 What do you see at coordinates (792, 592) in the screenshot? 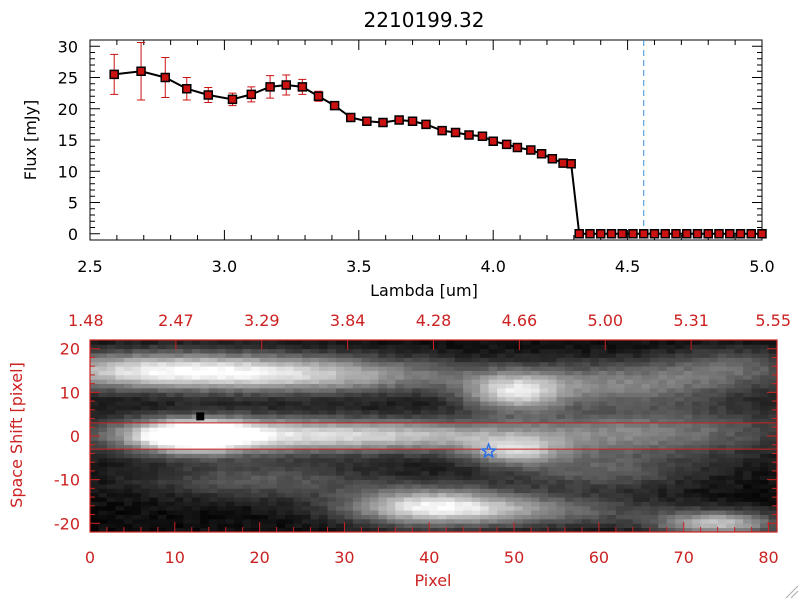
I see `resize-grip-icon` at bounding box center [792, 592].